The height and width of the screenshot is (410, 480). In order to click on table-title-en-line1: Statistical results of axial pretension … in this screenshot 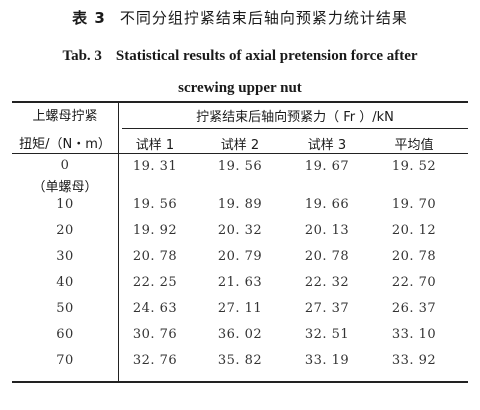, I will do `click(266, 56)`.